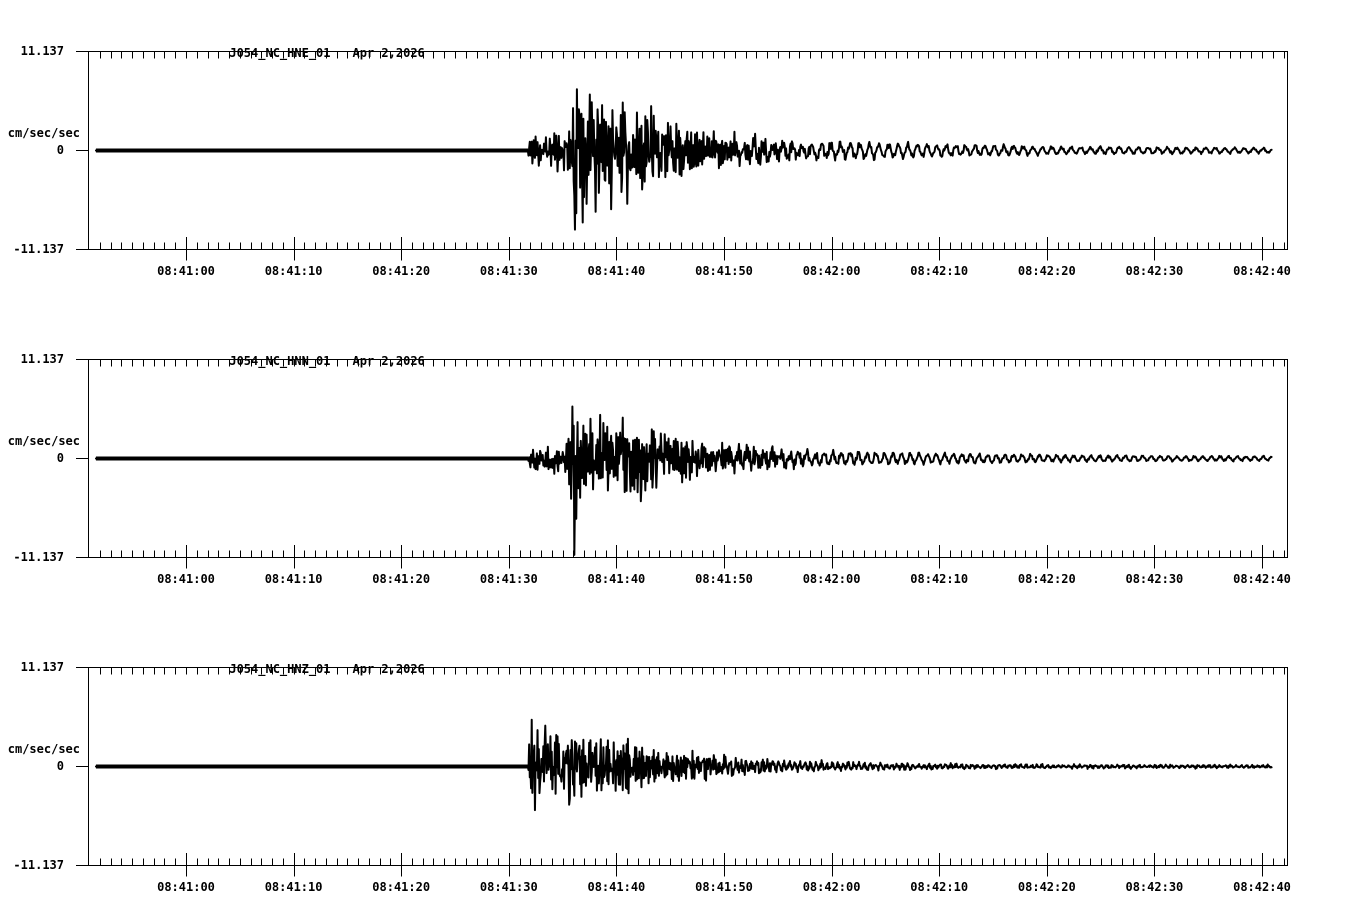  Describe the element at coordinates (280, 669) in the screenshot. I see `trace-station-id: J054_NC_HNZ_01` at that location.